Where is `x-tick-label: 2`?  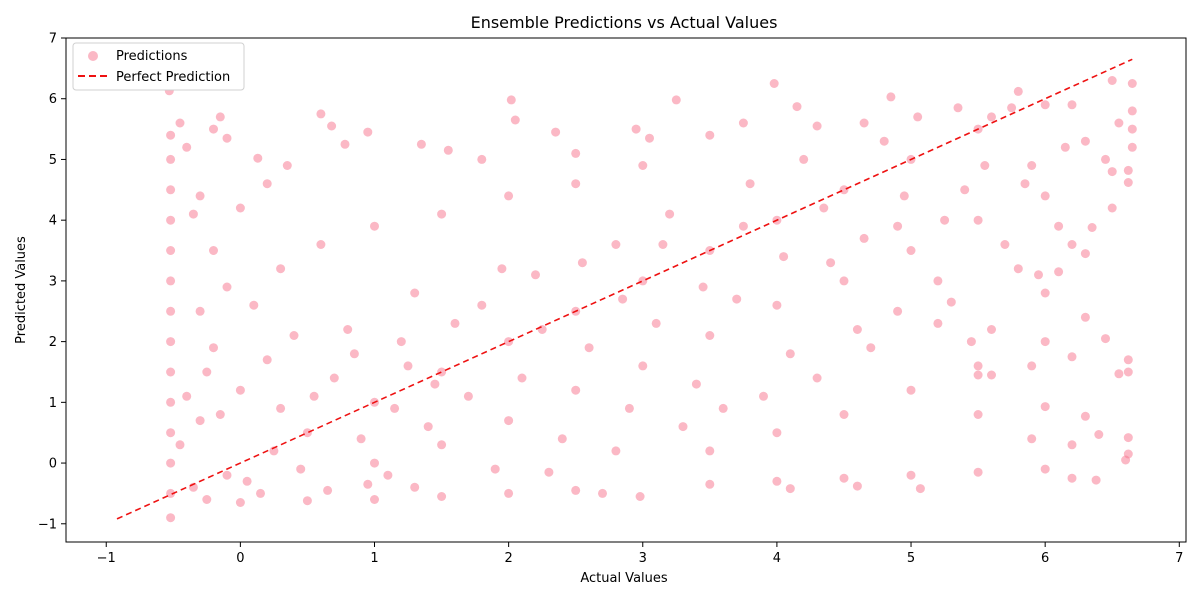
x-tick-label: 2 is located at coordinates (508, 558).